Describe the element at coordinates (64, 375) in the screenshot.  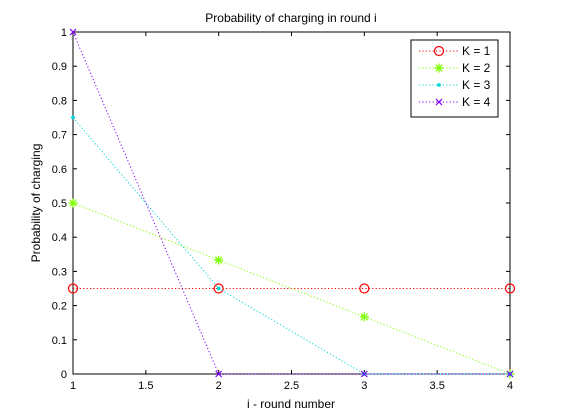
I see `y-tick-label: 0` at that location.